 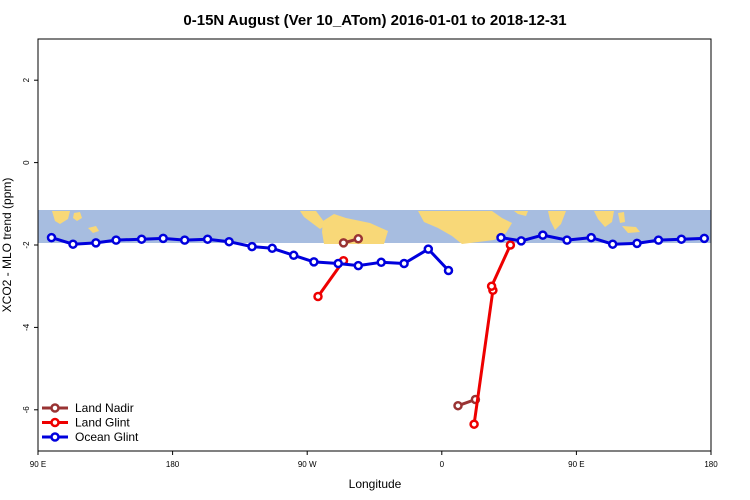 What do you see at coordinates (104, 408) in the screenshot?
I see `legend-label-land-nadir: Land Nadir` at bounding box center [104, 408].